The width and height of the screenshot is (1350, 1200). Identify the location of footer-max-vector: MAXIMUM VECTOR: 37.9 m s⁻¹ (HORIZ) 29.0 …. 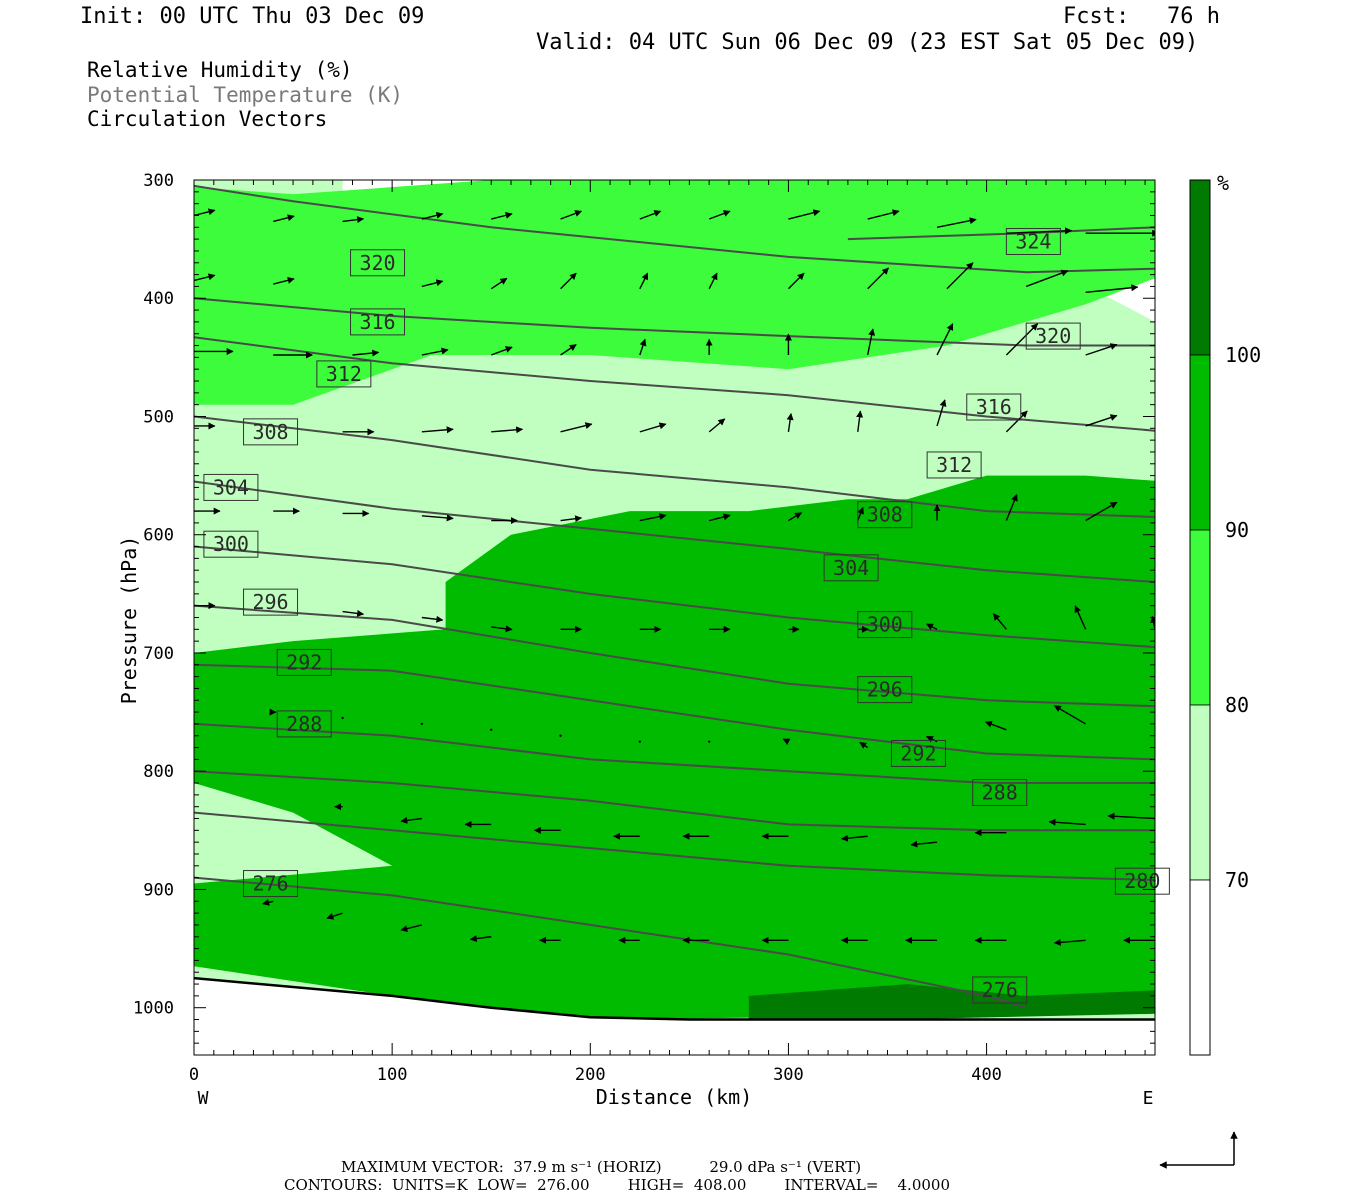
(601, 1167).